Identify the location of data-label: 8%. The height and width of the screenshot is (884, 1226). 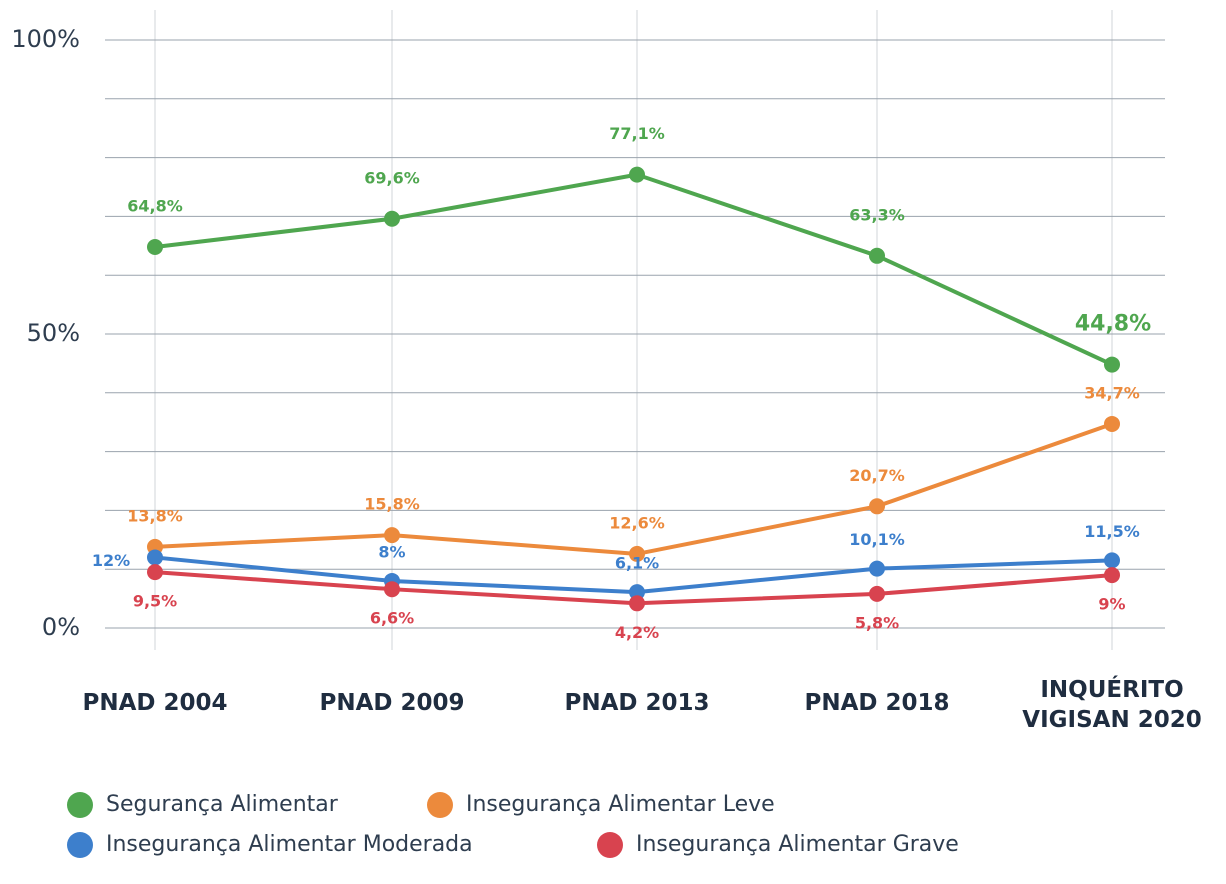
(391, 551).